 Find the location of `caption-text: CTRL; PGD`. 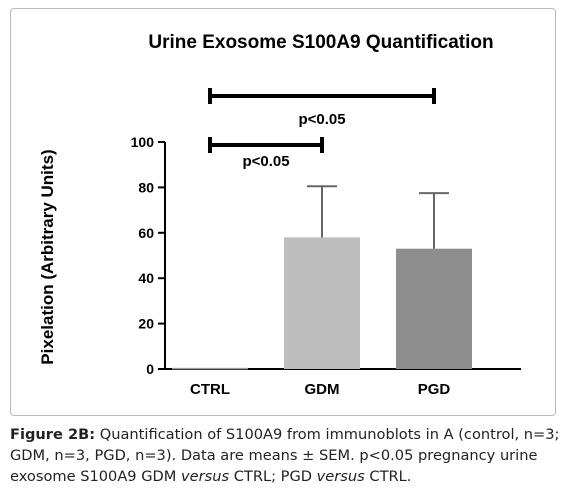

caption-text: CTRL; PGD is located at coordinates (273, 476).